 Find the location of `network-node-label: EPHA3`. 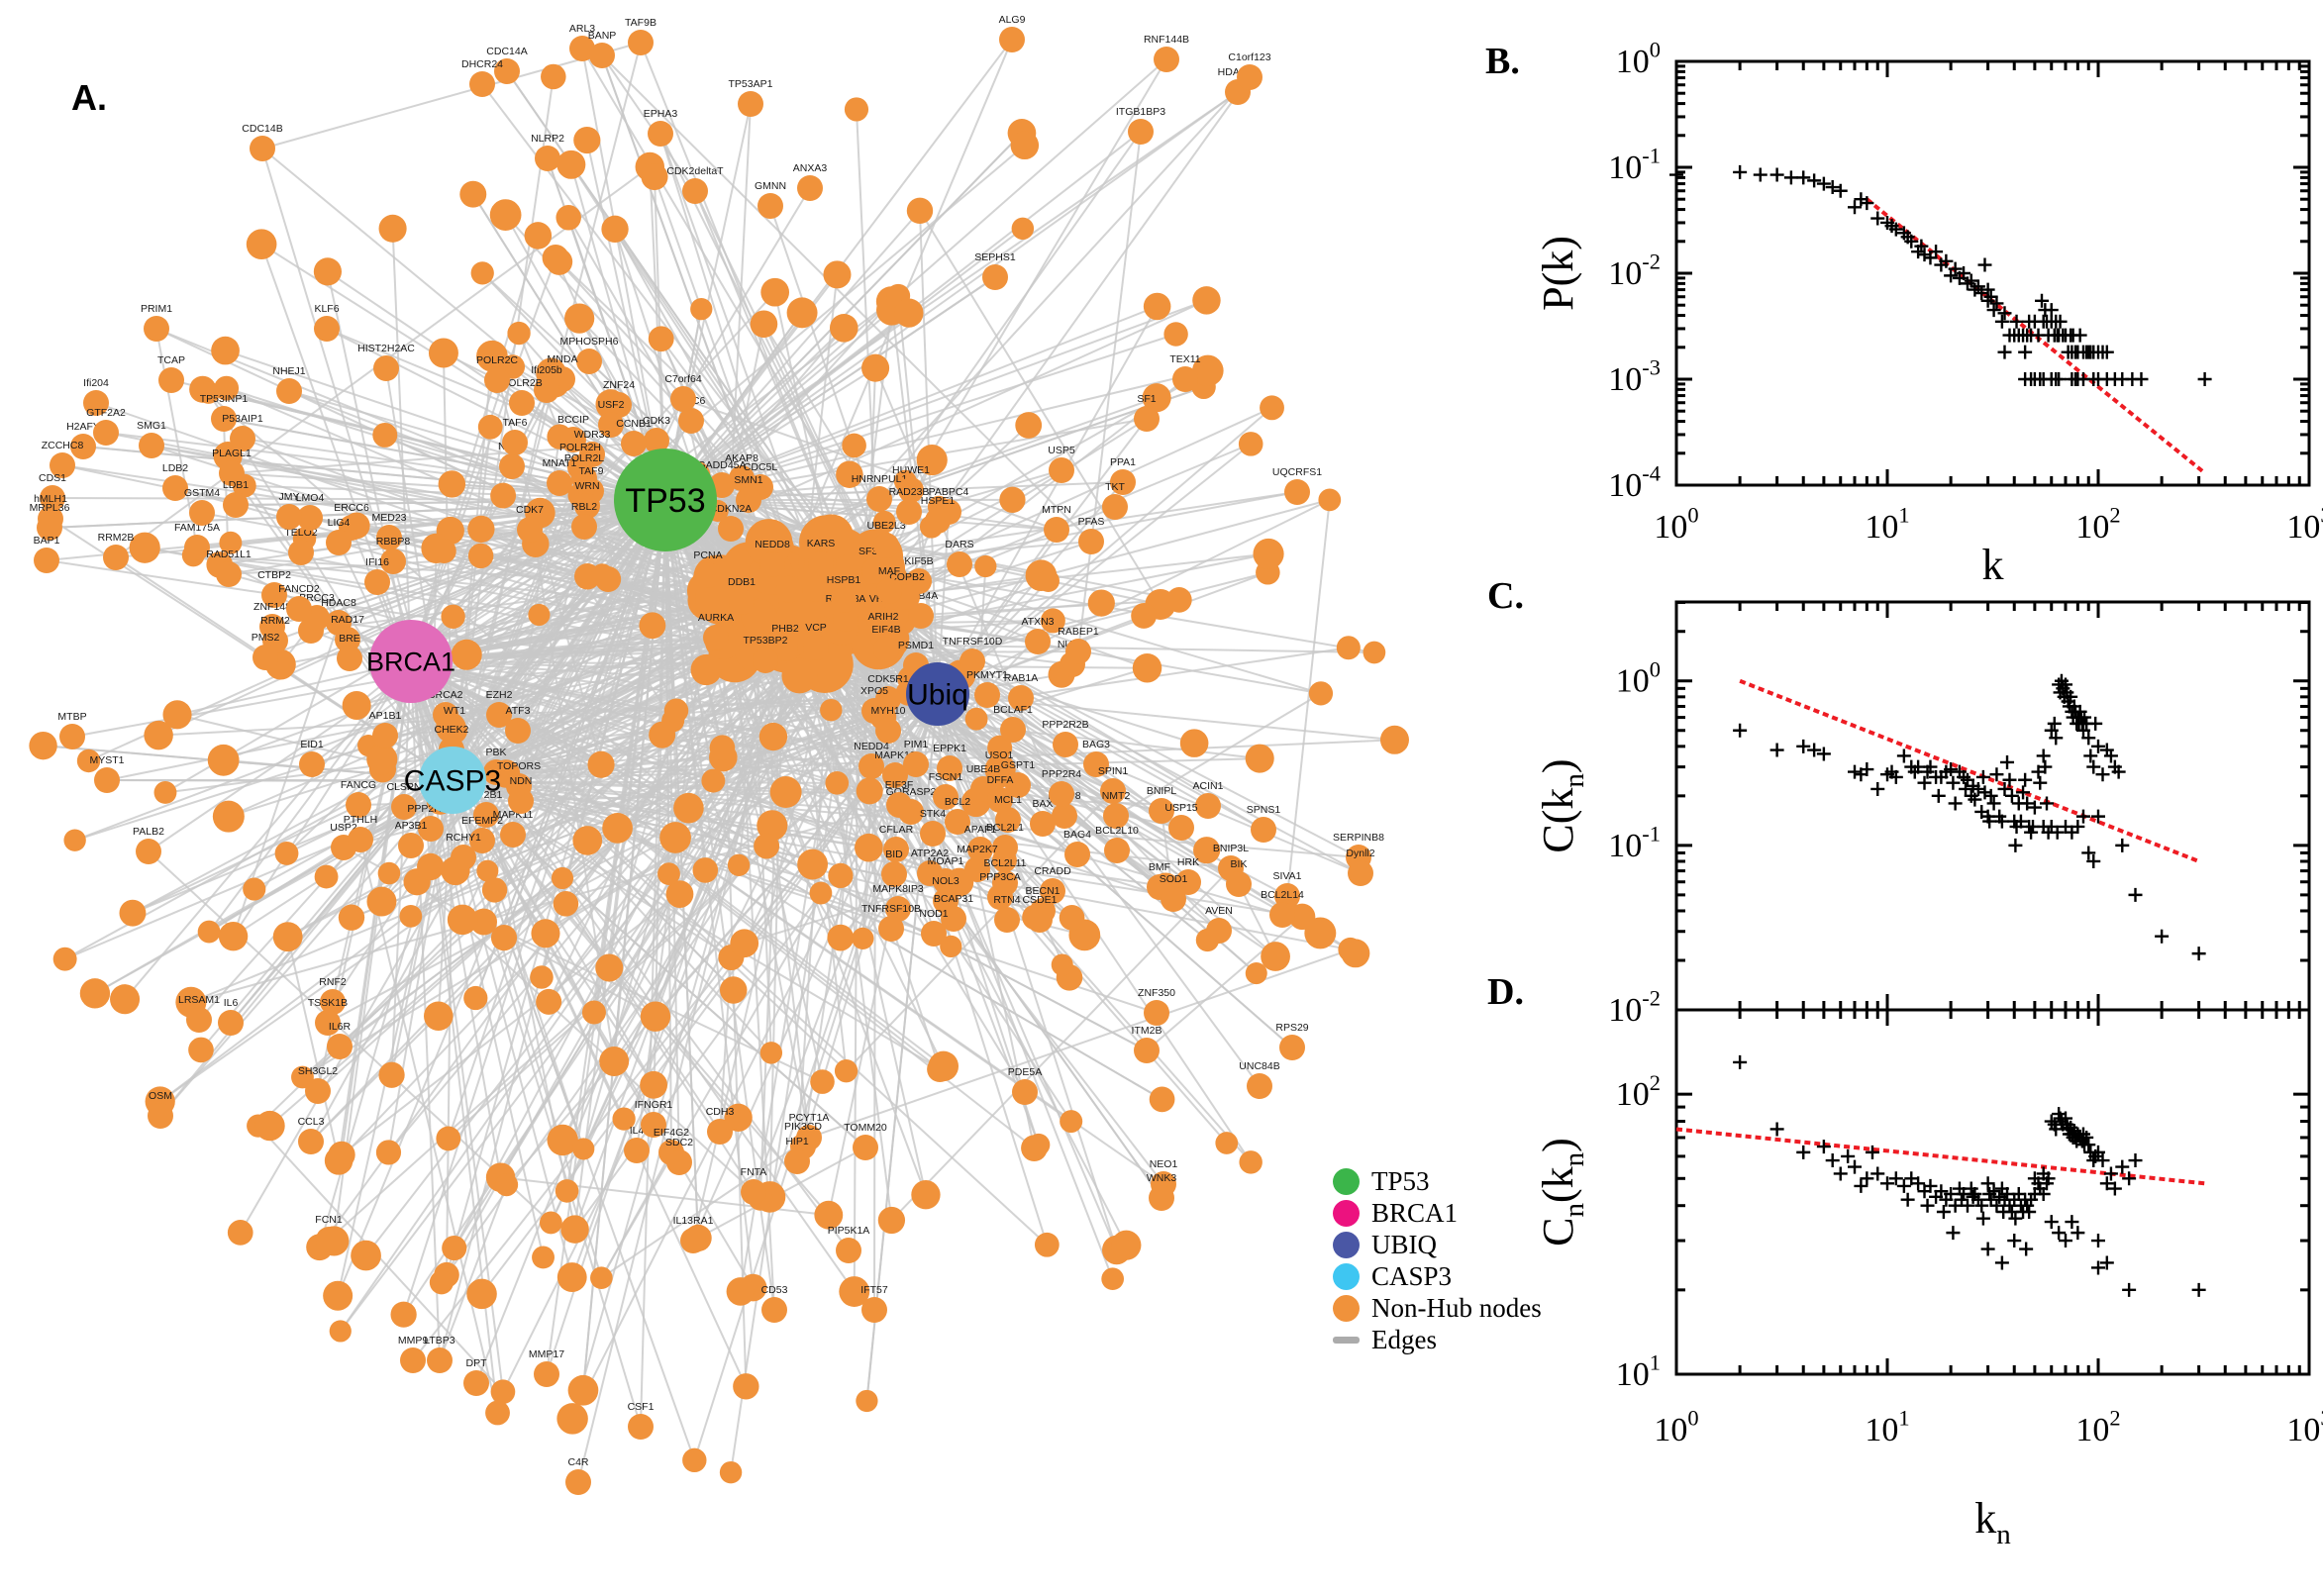

network-node-label: EPHA3 is located at coordinates (661, 114).